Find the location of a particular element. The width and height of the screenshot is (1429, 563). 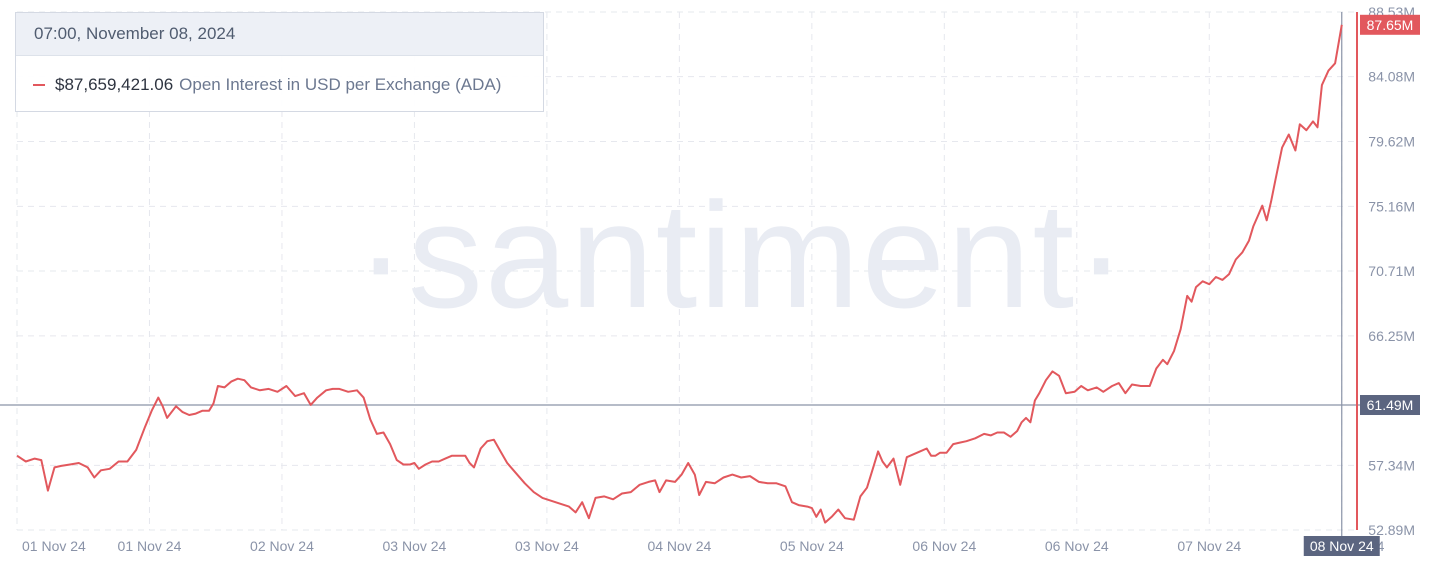

x-tick-label-5: 04 Nov 24 is located at coordinates (679, 546).